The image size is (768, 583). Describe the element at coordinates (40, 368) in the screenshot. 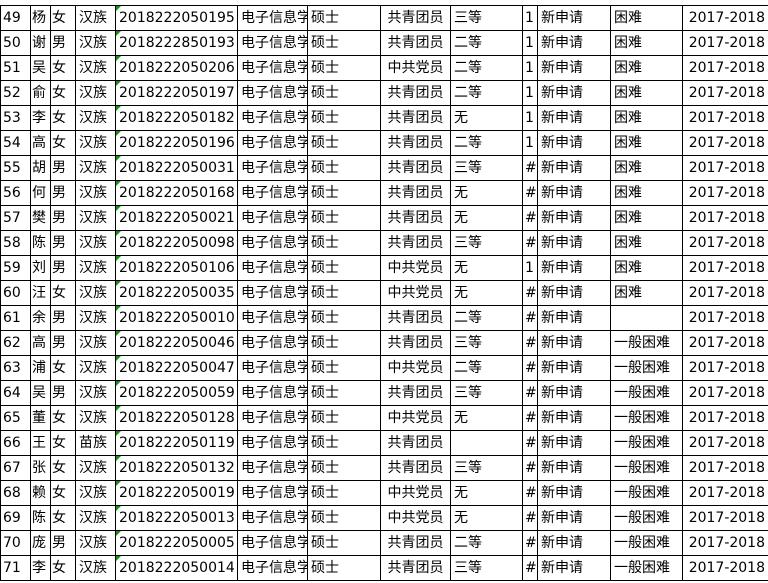

I see `surname: 浦` at that location.